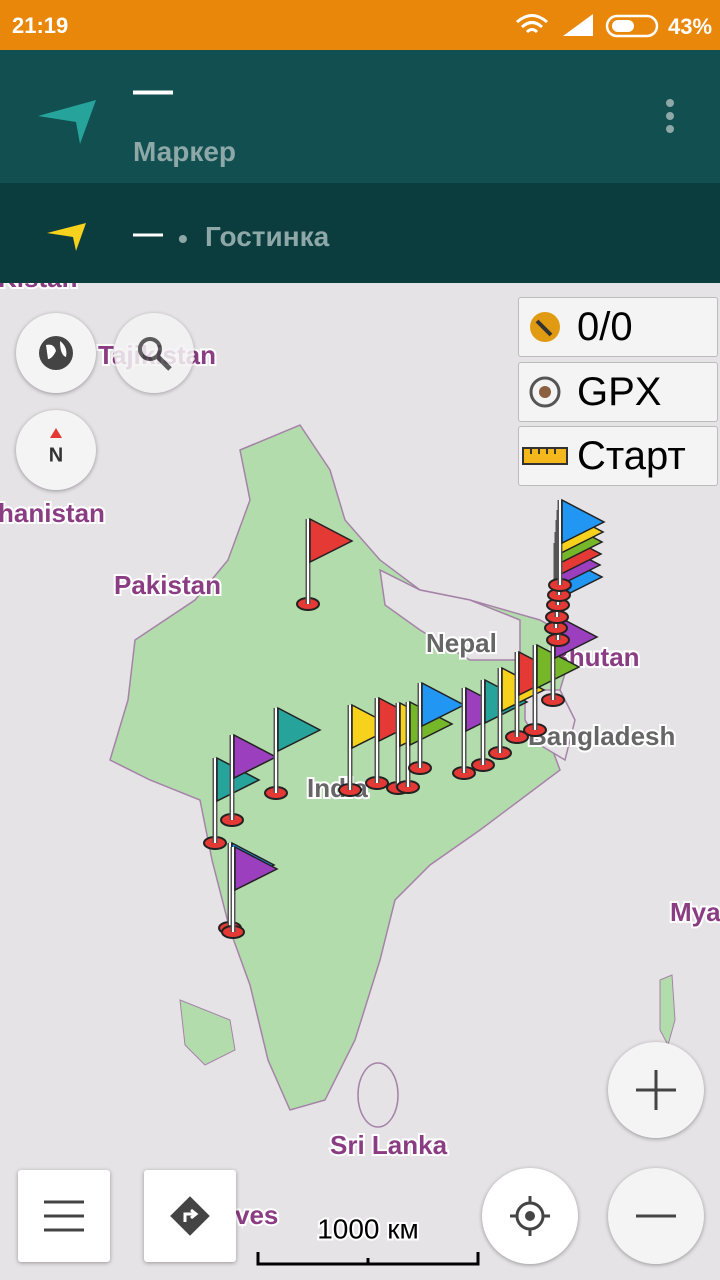  What do you see at coordinates (185, 151) in the screenshot?
I see `marker-name: Маркер` at bounding box center [185, 151].